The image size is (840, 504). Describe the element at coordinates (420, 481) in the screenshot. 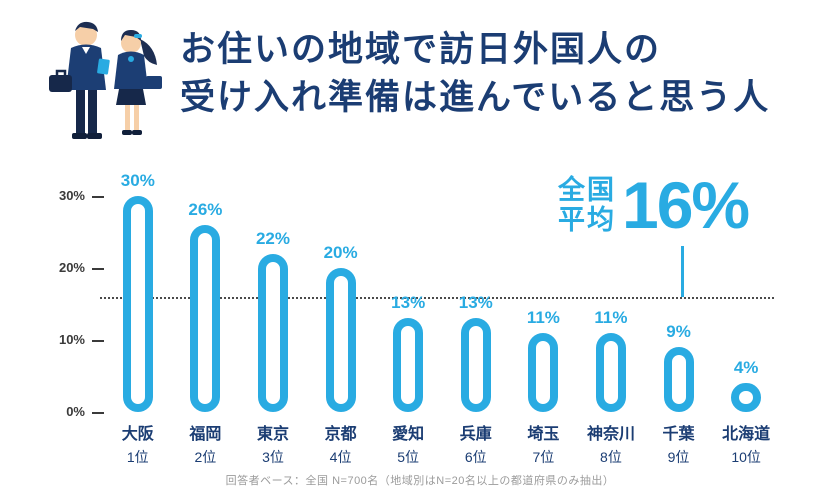

I see `source-note: 回答者ベース：全国 N=700名（地域別はN=20名以上の都道府県のみ抽出）` at that location.